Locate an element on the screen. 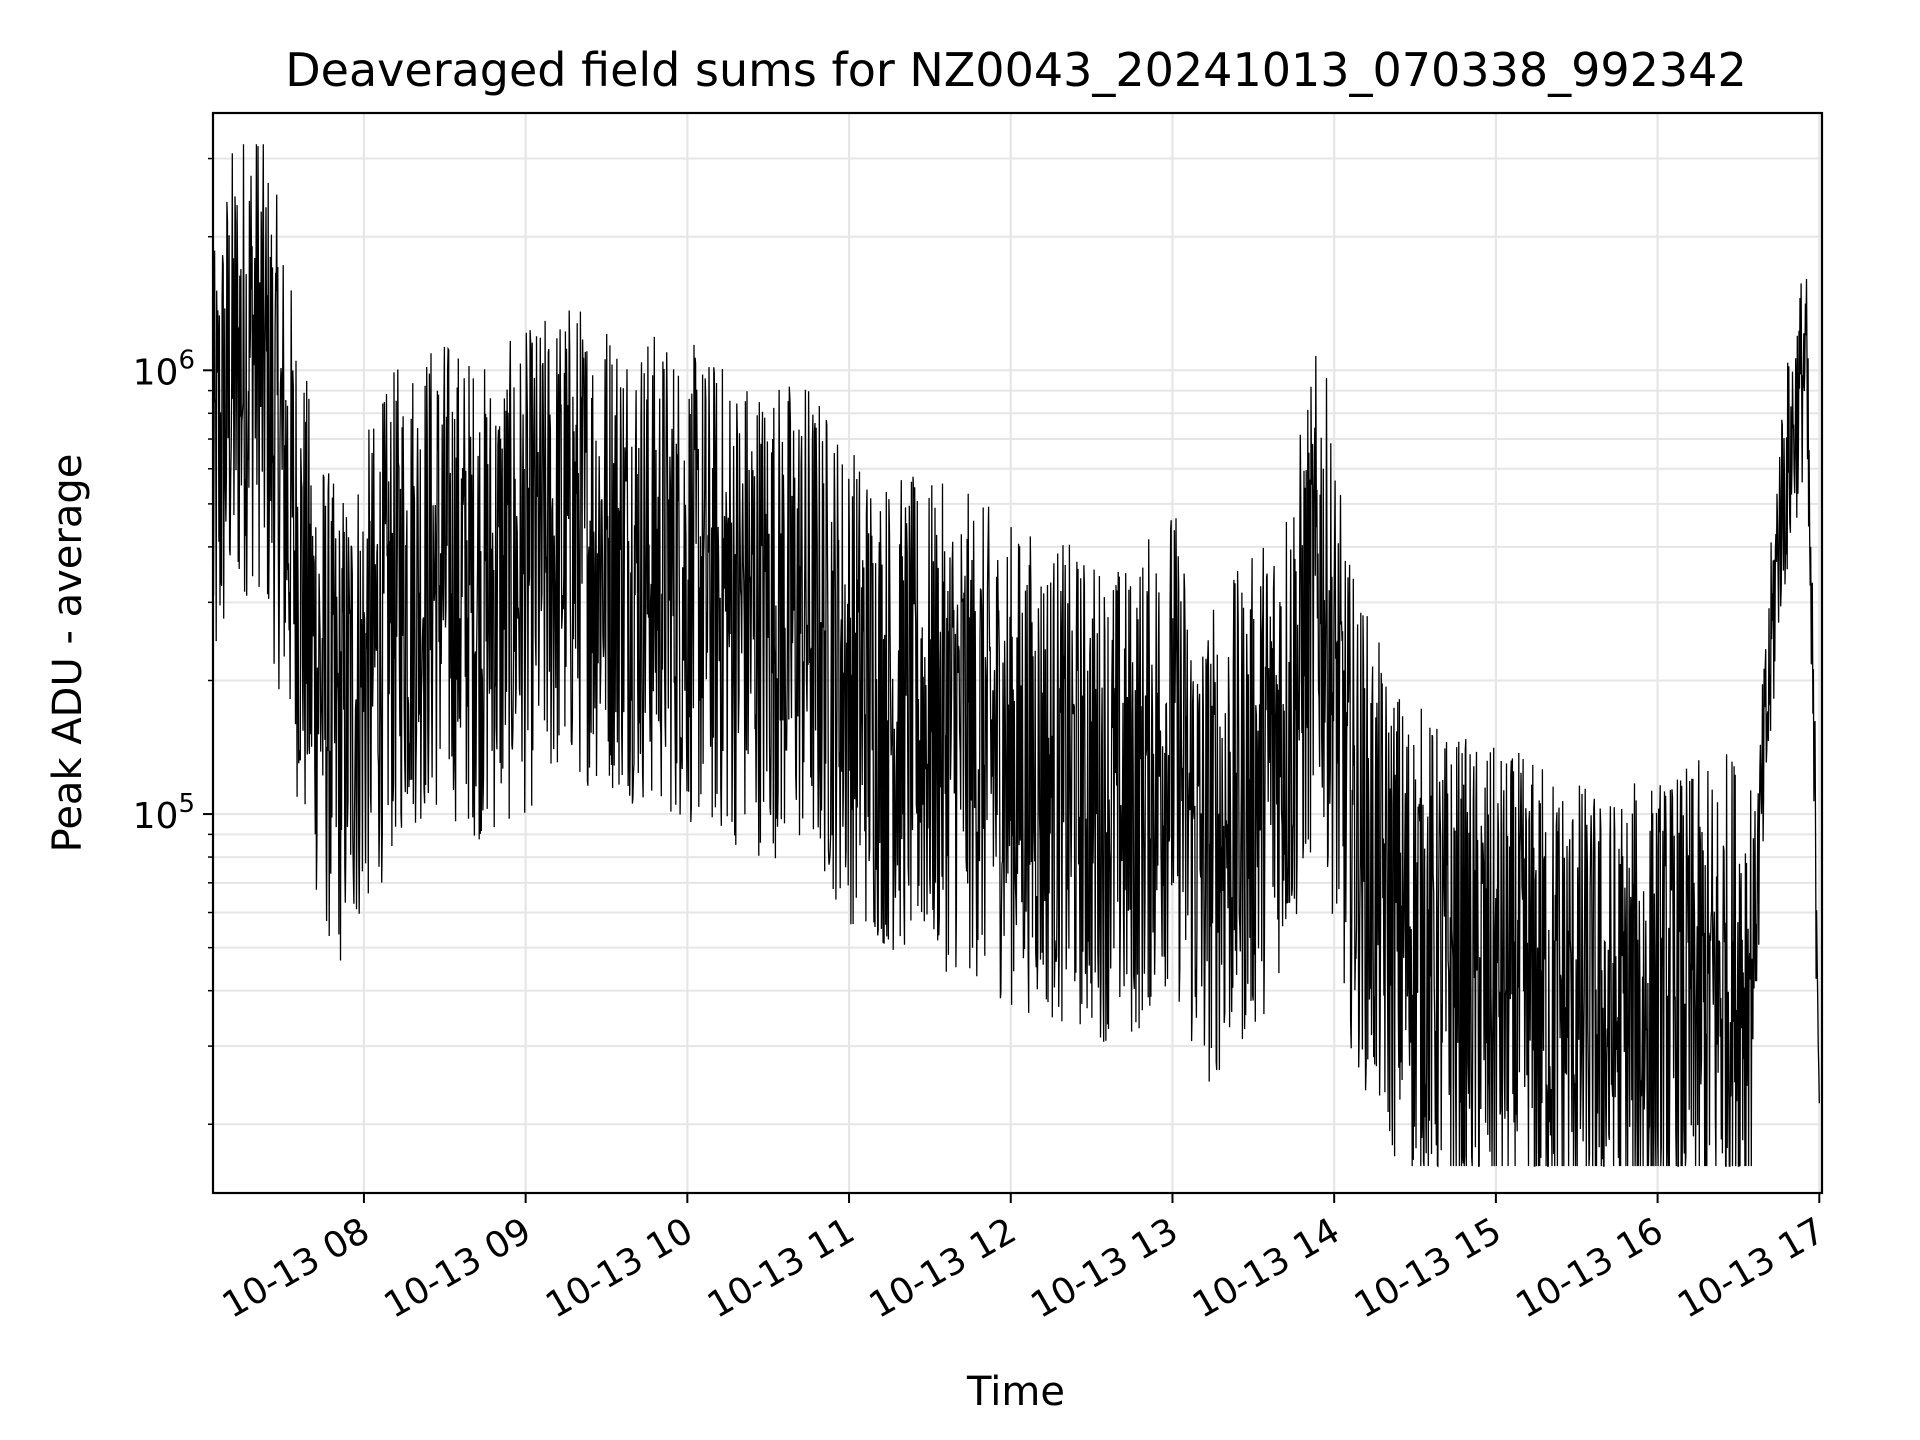  x-tick-label: 10-13 13 is located at coordinates (1104, 1268).